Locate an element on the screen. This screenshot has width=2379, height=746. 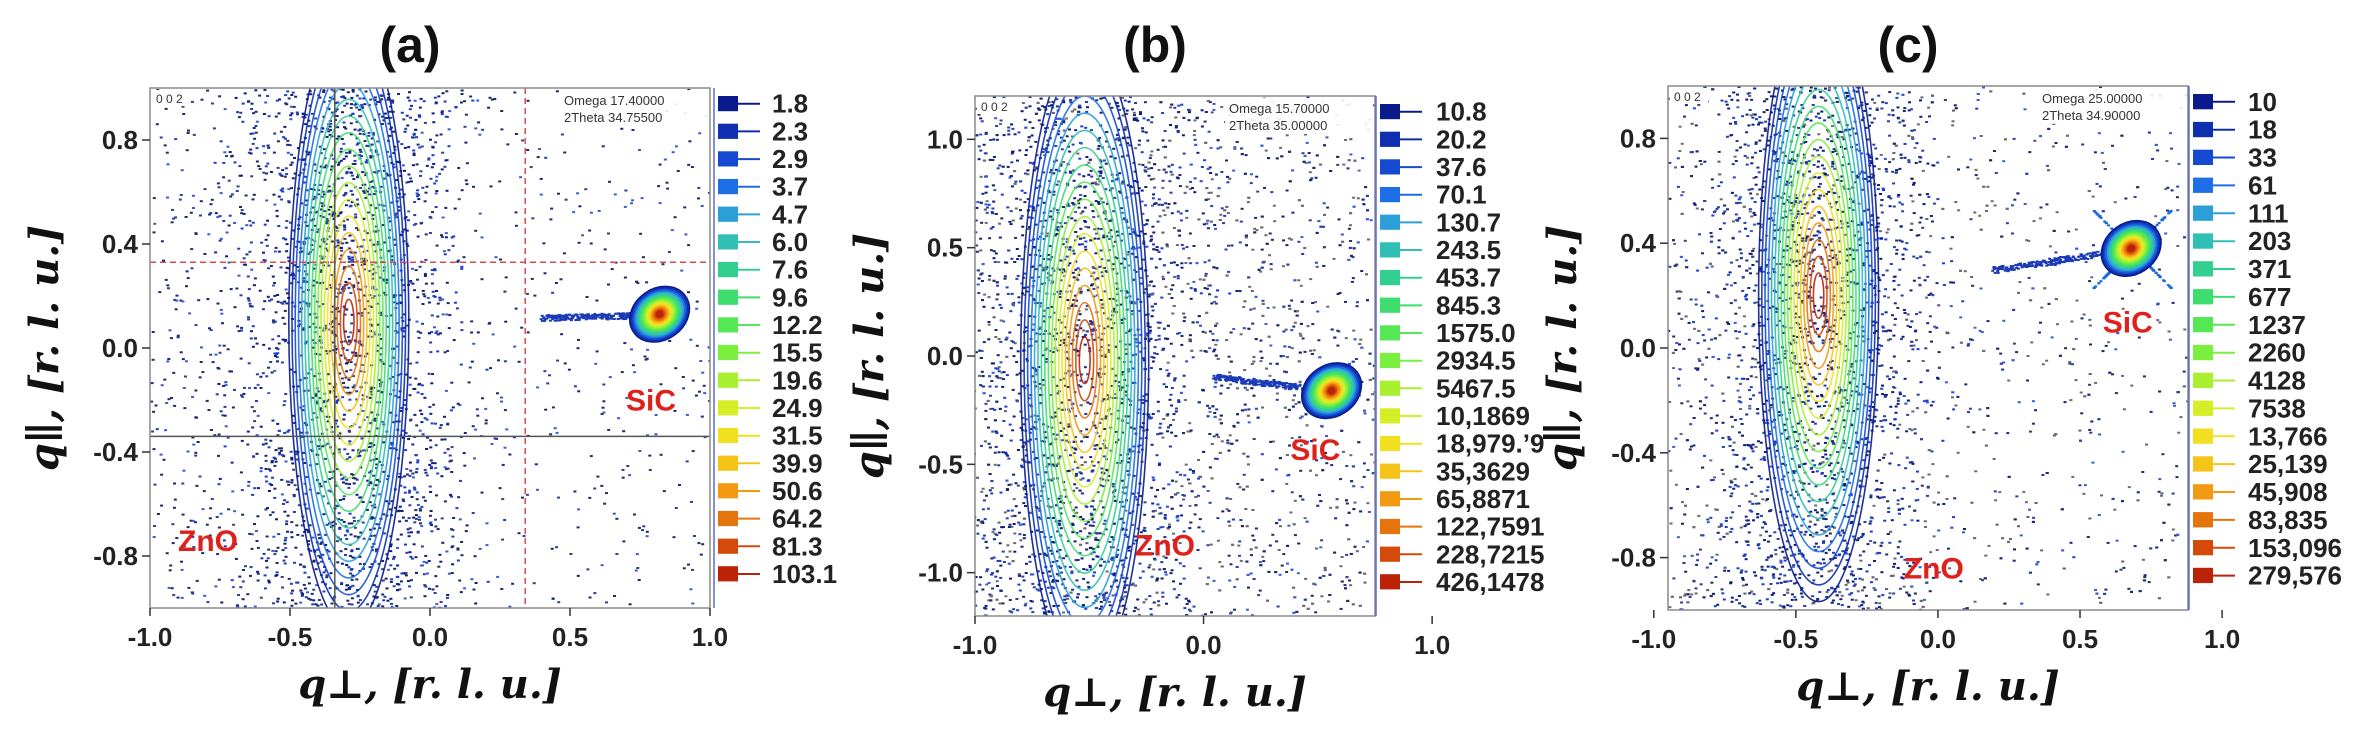
colorbar-swatch is located at coordinates (728, 242).